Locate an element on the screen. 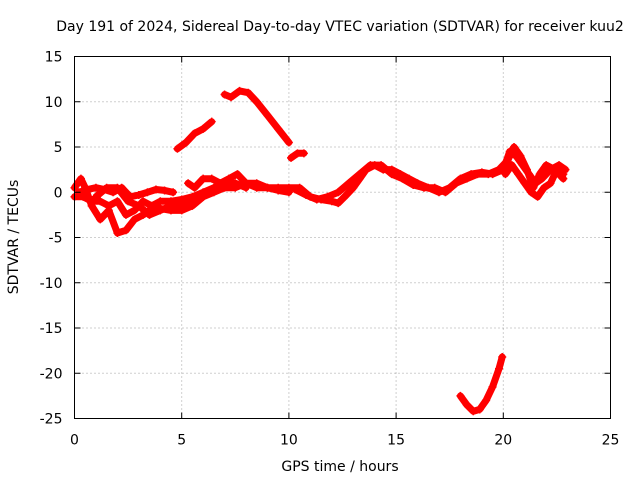  series-sat-i is located at coordinates (256, 116).